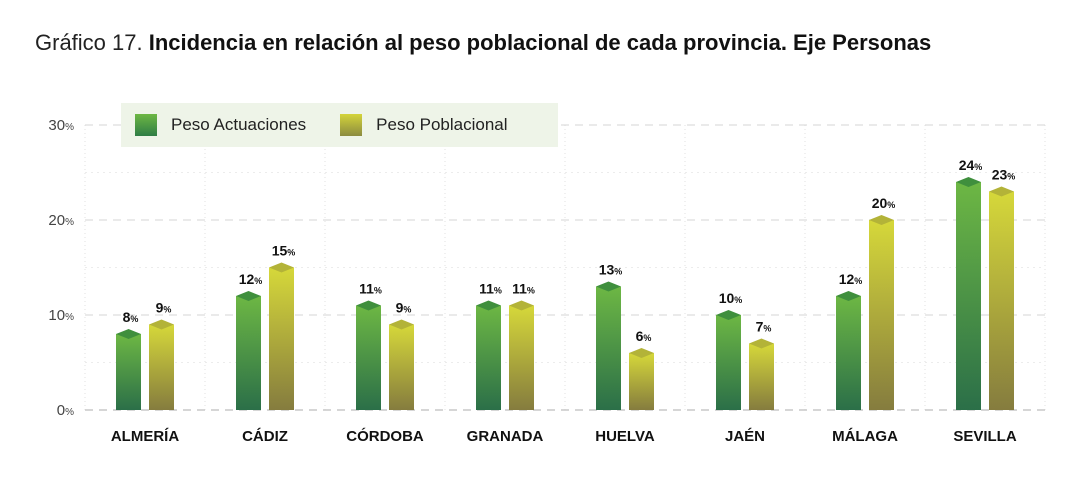 The height and width of the screenshot is (480, 1080). What do you see at coordinates (884, 203) in the screenshot?
I see `value-label: 20%` at bounding box center [884, 203].